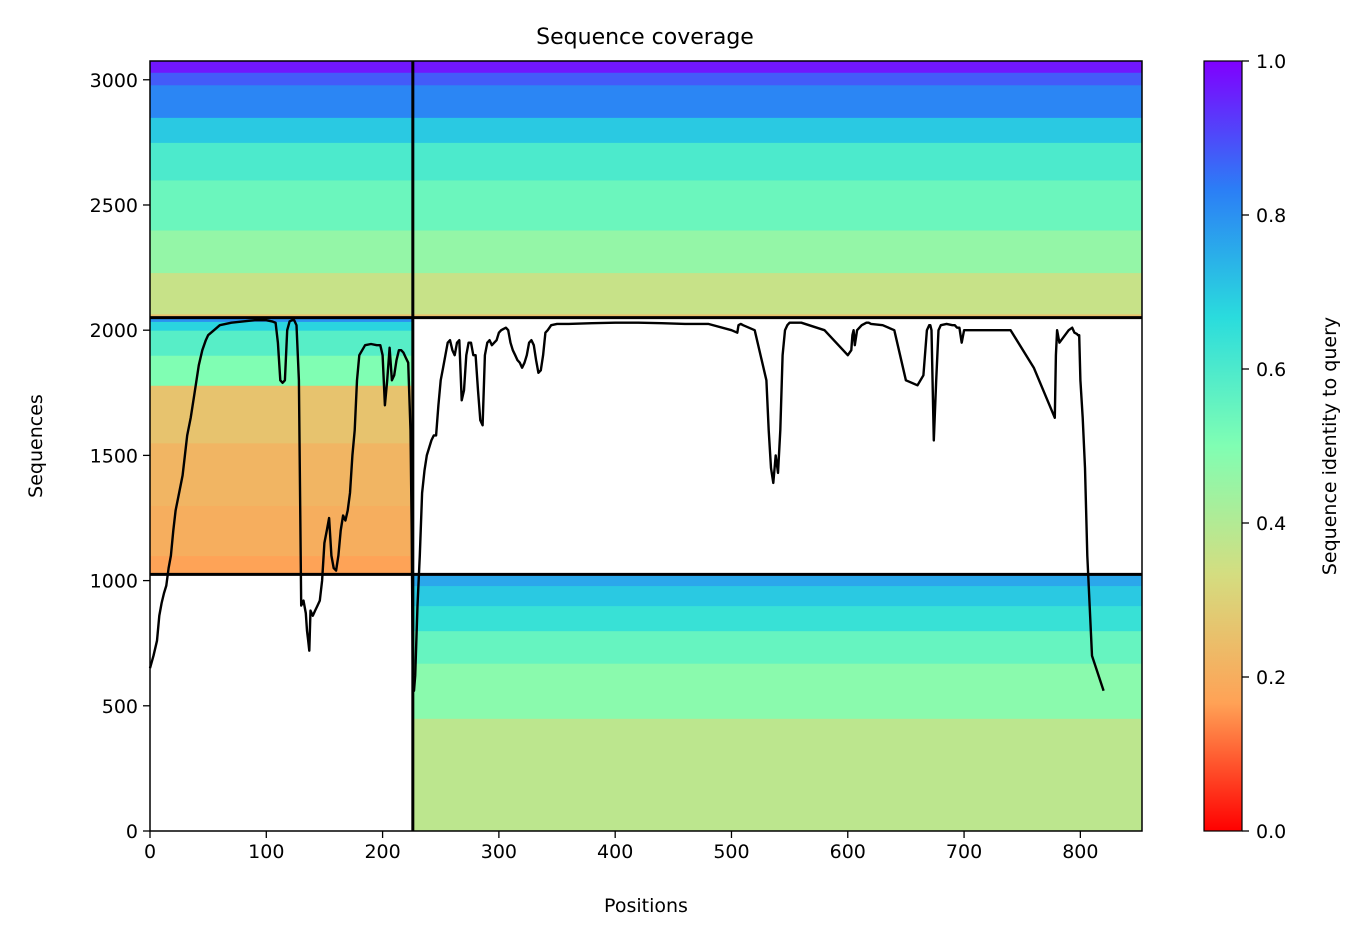 This screenshot has width=1364, height=939. I want to click on x-tick-label: 700, so click(964, 852).